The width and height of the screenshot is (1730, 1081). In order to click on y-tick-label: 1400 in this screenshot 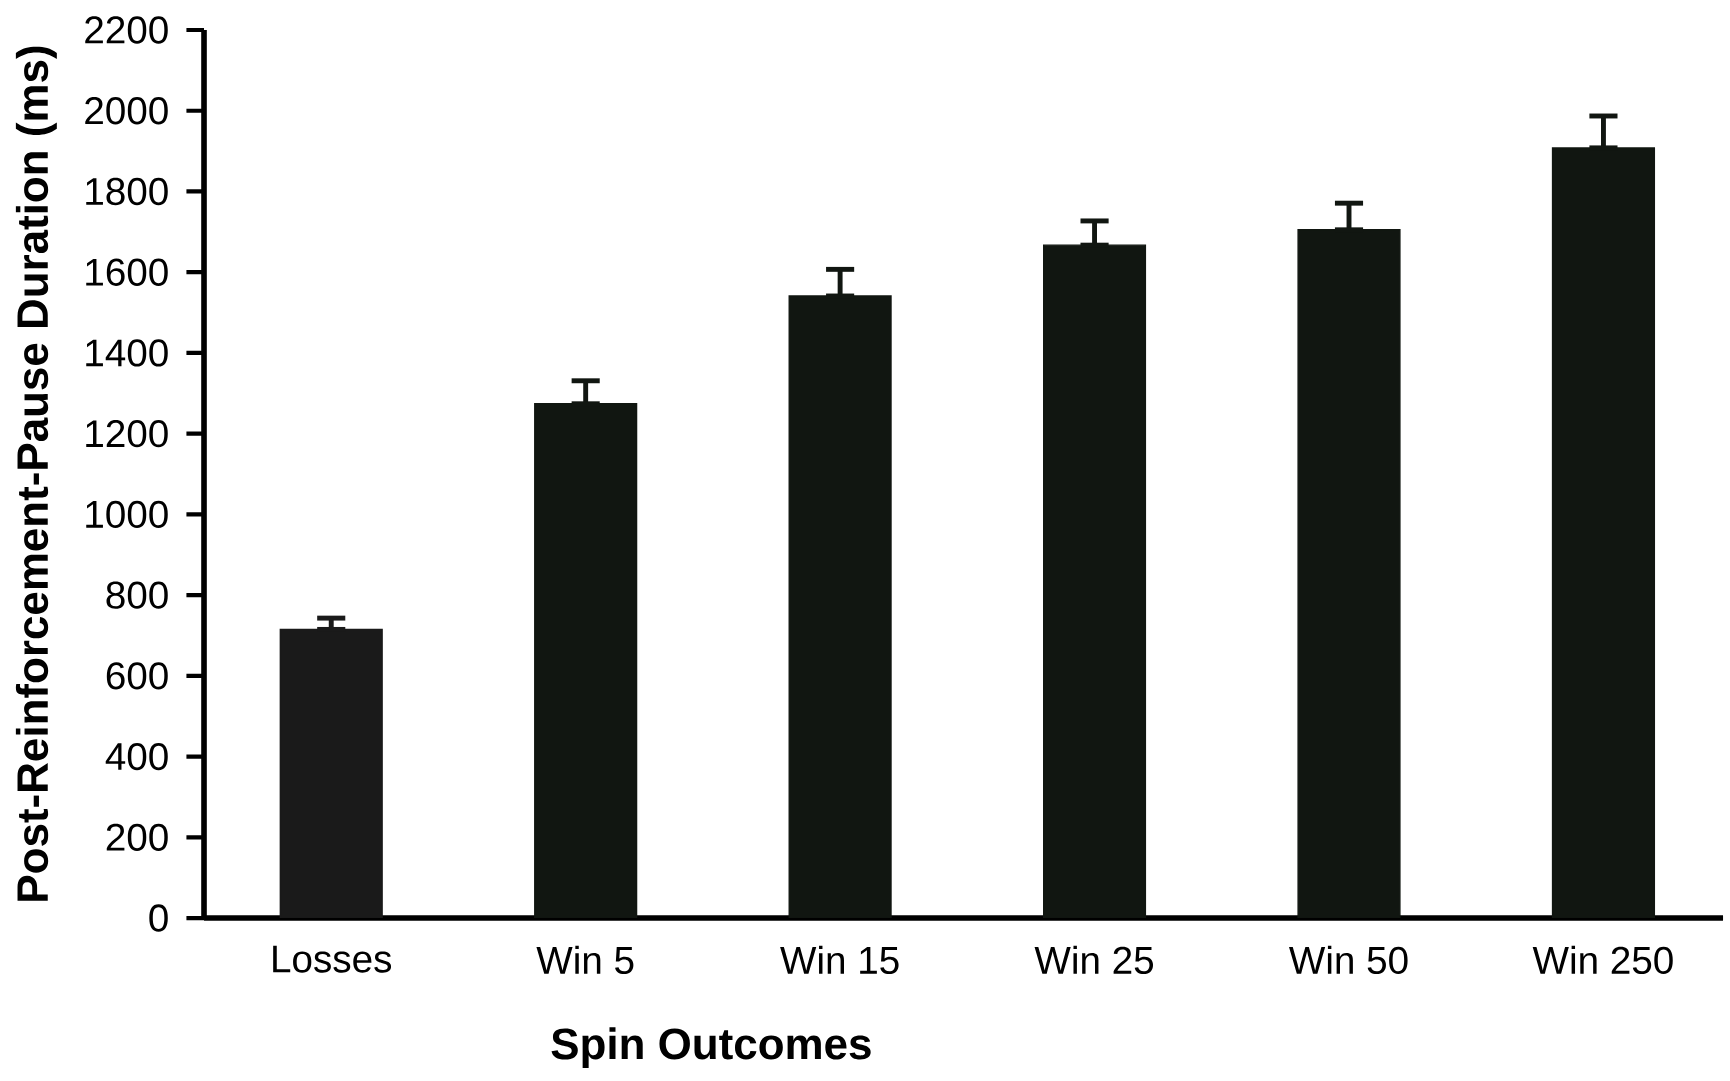, I will do `click(127, 353)`.